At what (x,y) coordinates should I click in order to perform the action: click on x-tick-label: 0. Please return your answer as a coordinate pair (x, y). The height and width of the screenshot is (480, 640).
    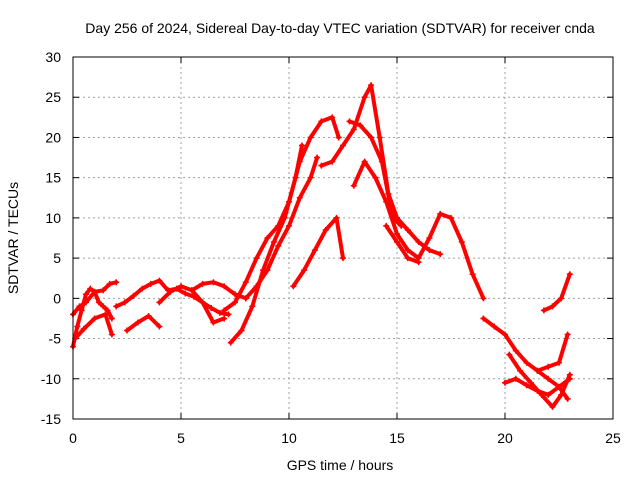
    Looking at the image, I should click on (73, 438).